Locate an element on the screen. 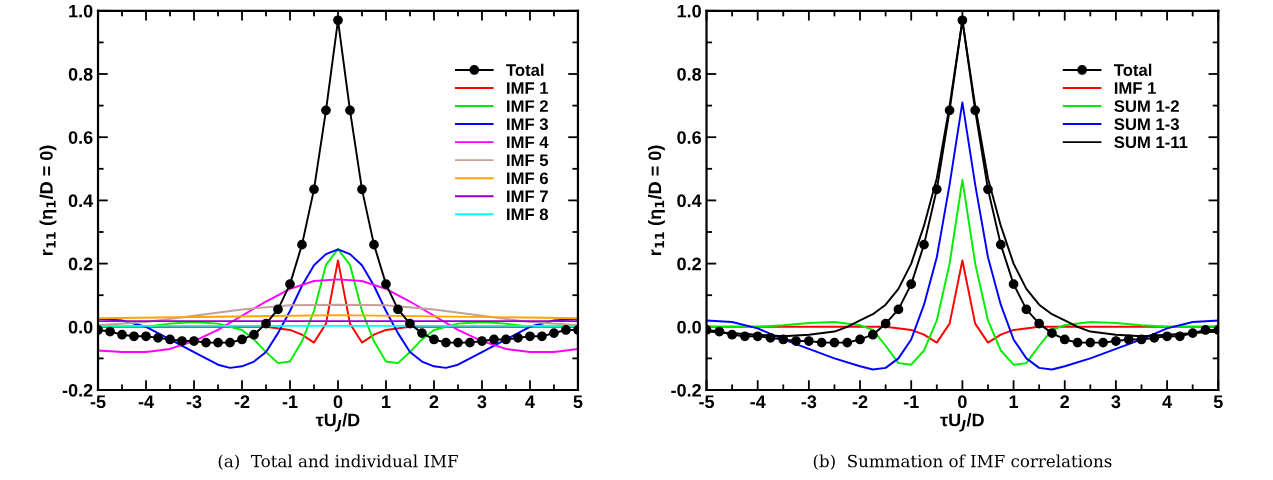 The image size is (1273, 480). legend-label: SUM 1-2 is located at coordinates (1146, 106).